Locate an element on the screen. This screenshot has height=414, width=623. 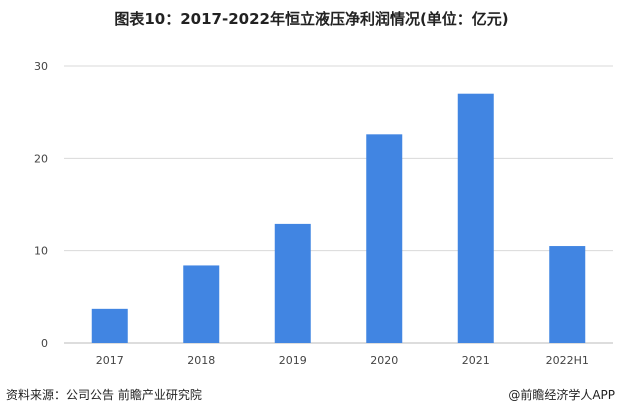
x-tick-label: 2019 is located at coordinates (293, 360).